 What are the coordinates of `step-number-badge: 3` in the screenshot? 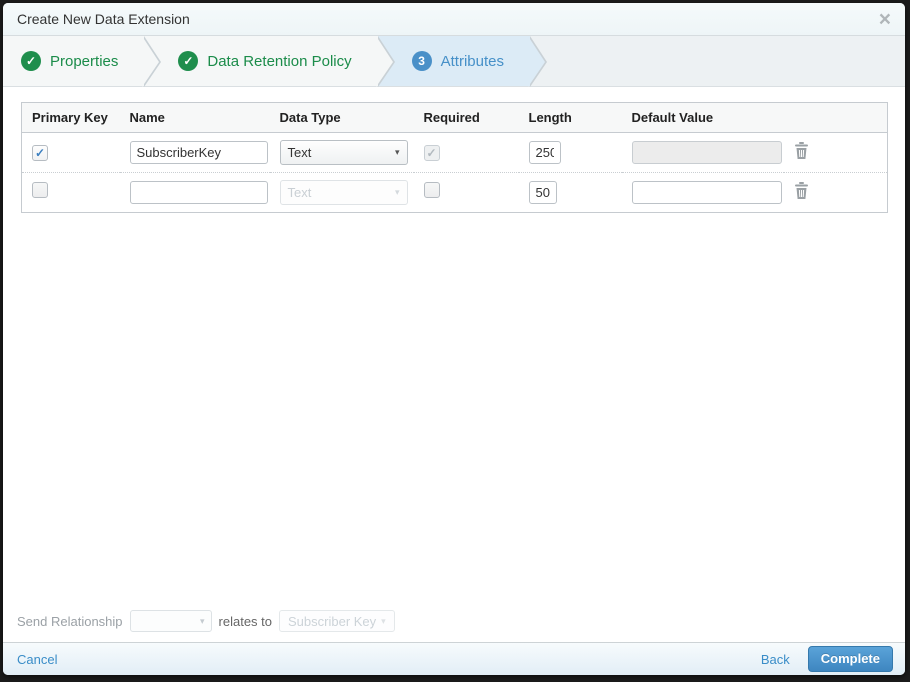 It's located at (421, 61).